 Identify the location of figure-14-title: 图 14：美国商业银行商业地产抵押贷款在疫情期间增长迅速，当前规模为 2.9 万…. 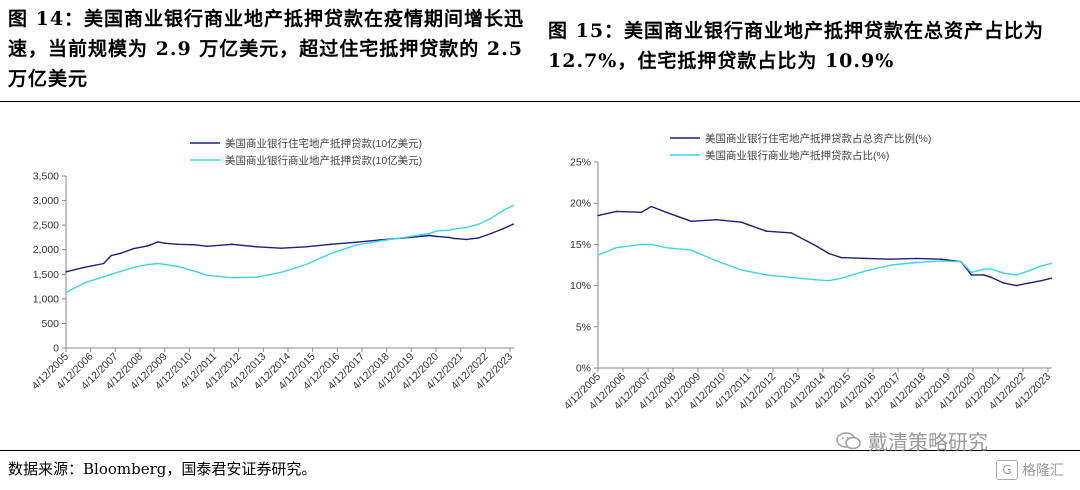
(266, 49).